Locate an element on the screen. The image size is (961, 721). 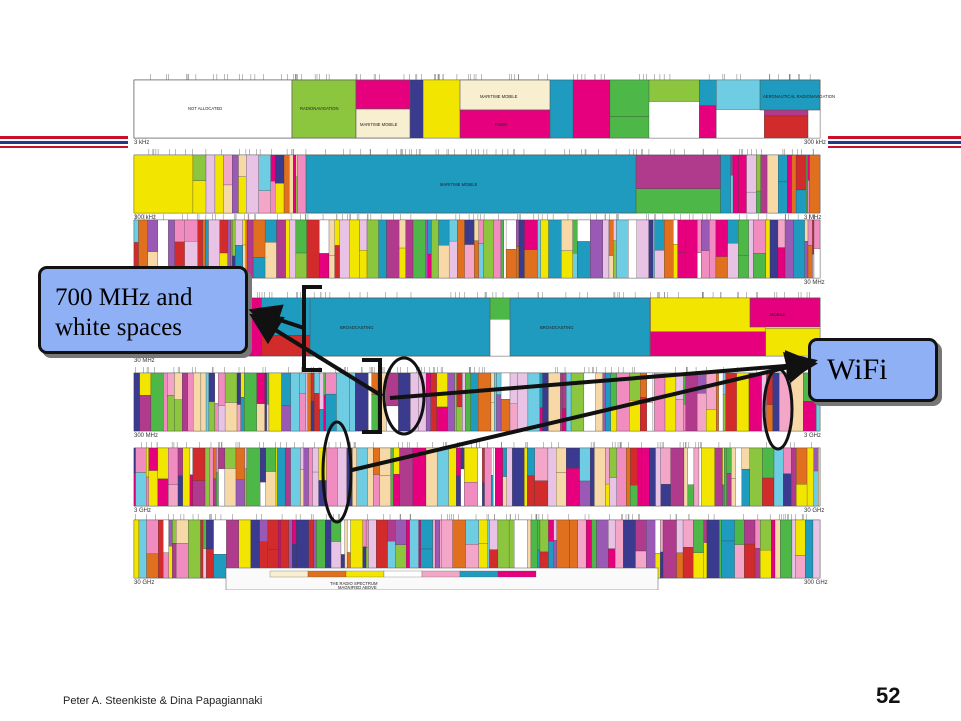
row-start-freq-label: 30 MHz is located at coordinates (144, 361).